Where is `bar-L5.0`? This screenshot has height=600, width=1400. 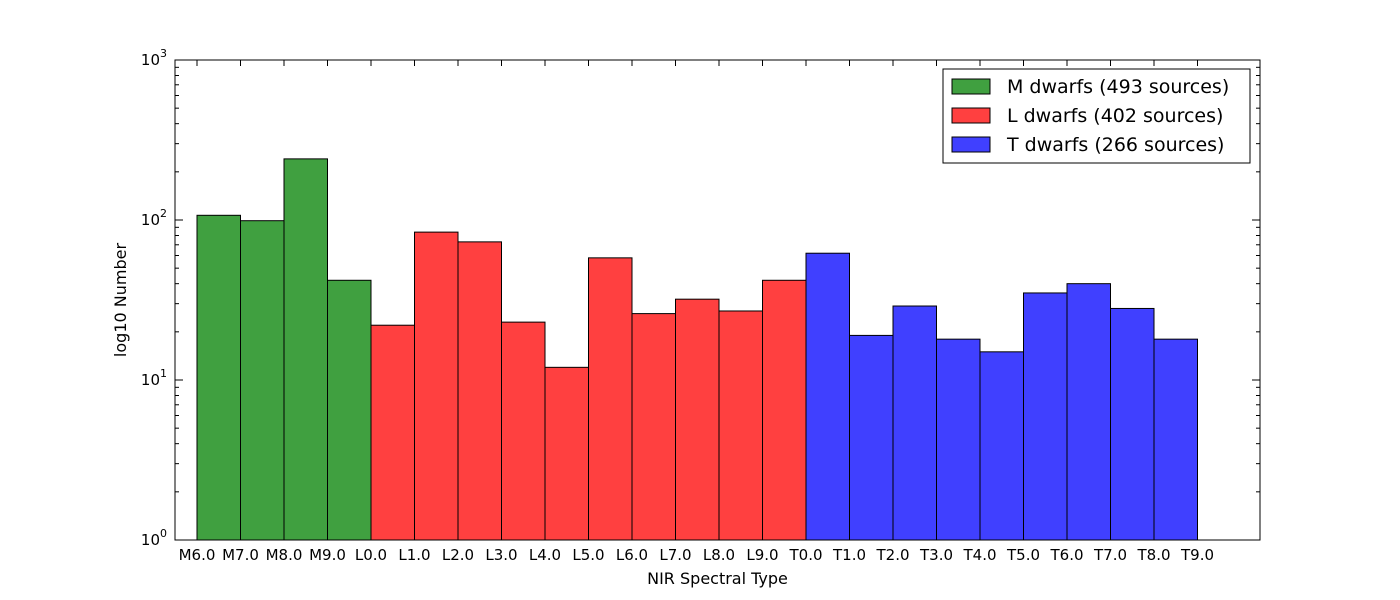 bar-L5.0 is located at coordinates (610, 399).